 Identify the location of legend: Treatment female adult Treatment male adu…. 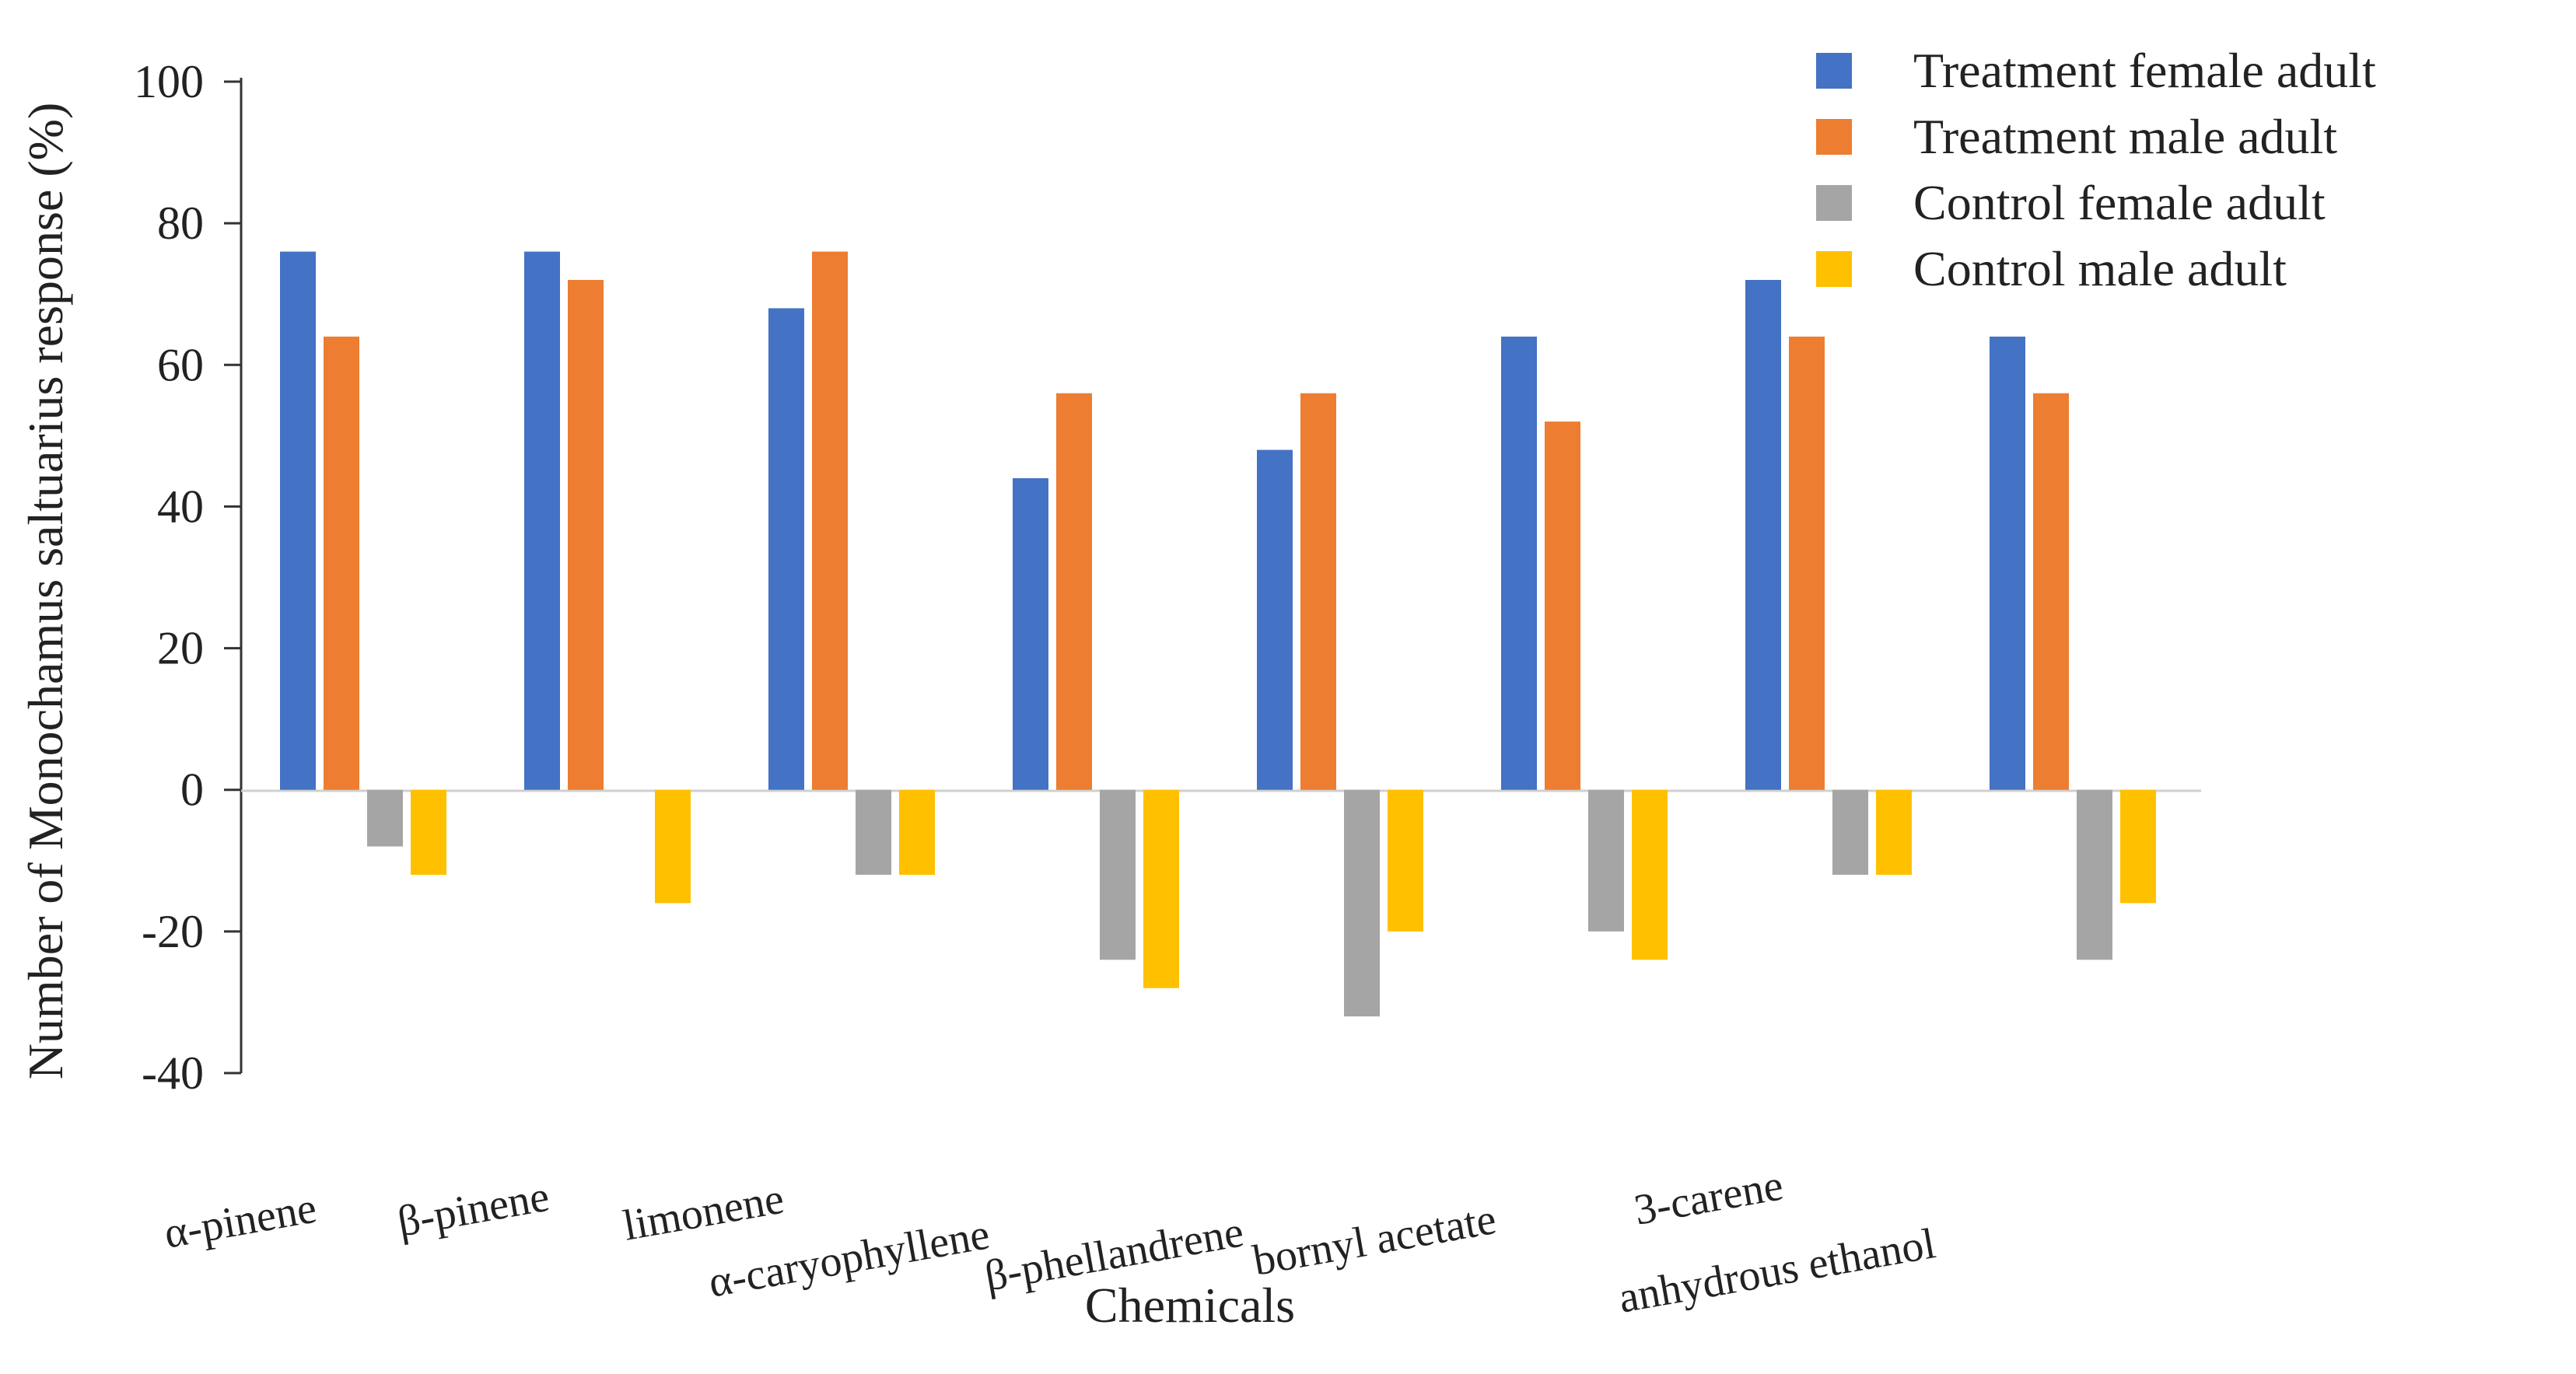
(2096, 170).